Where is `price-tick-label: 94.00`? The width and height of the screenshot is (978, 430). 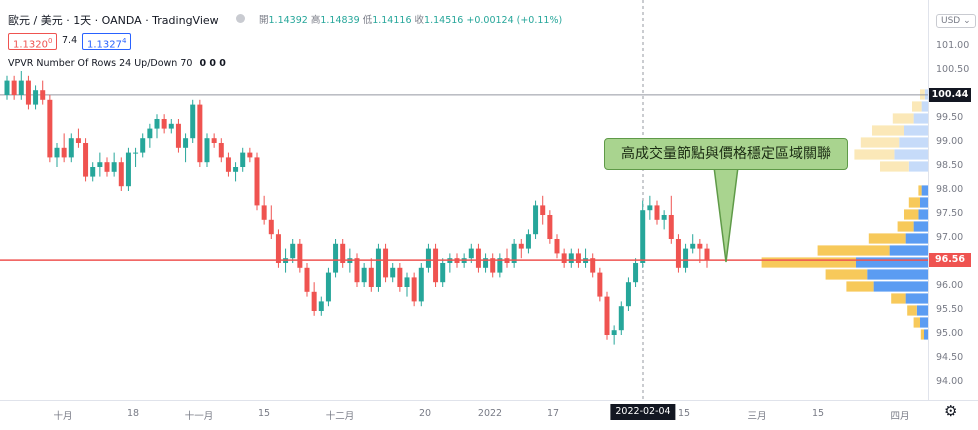 price-tick-label: 94.00 is located at coordinates (950, 381).